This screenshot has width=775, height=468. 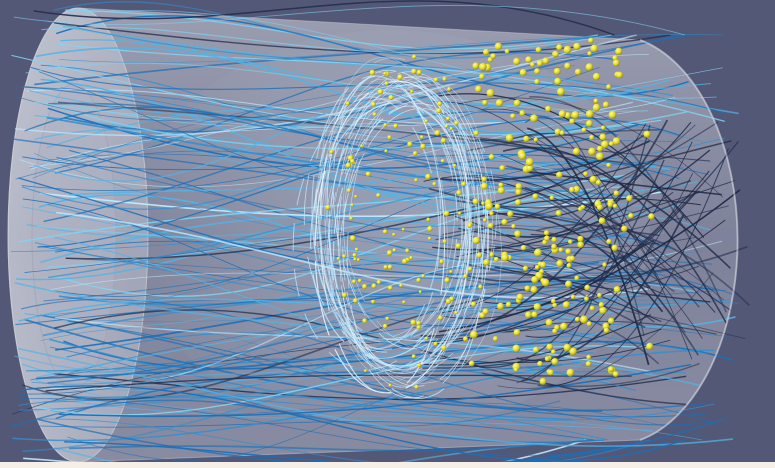 I want to click on bottom-strip, so click(x=387, y=465).